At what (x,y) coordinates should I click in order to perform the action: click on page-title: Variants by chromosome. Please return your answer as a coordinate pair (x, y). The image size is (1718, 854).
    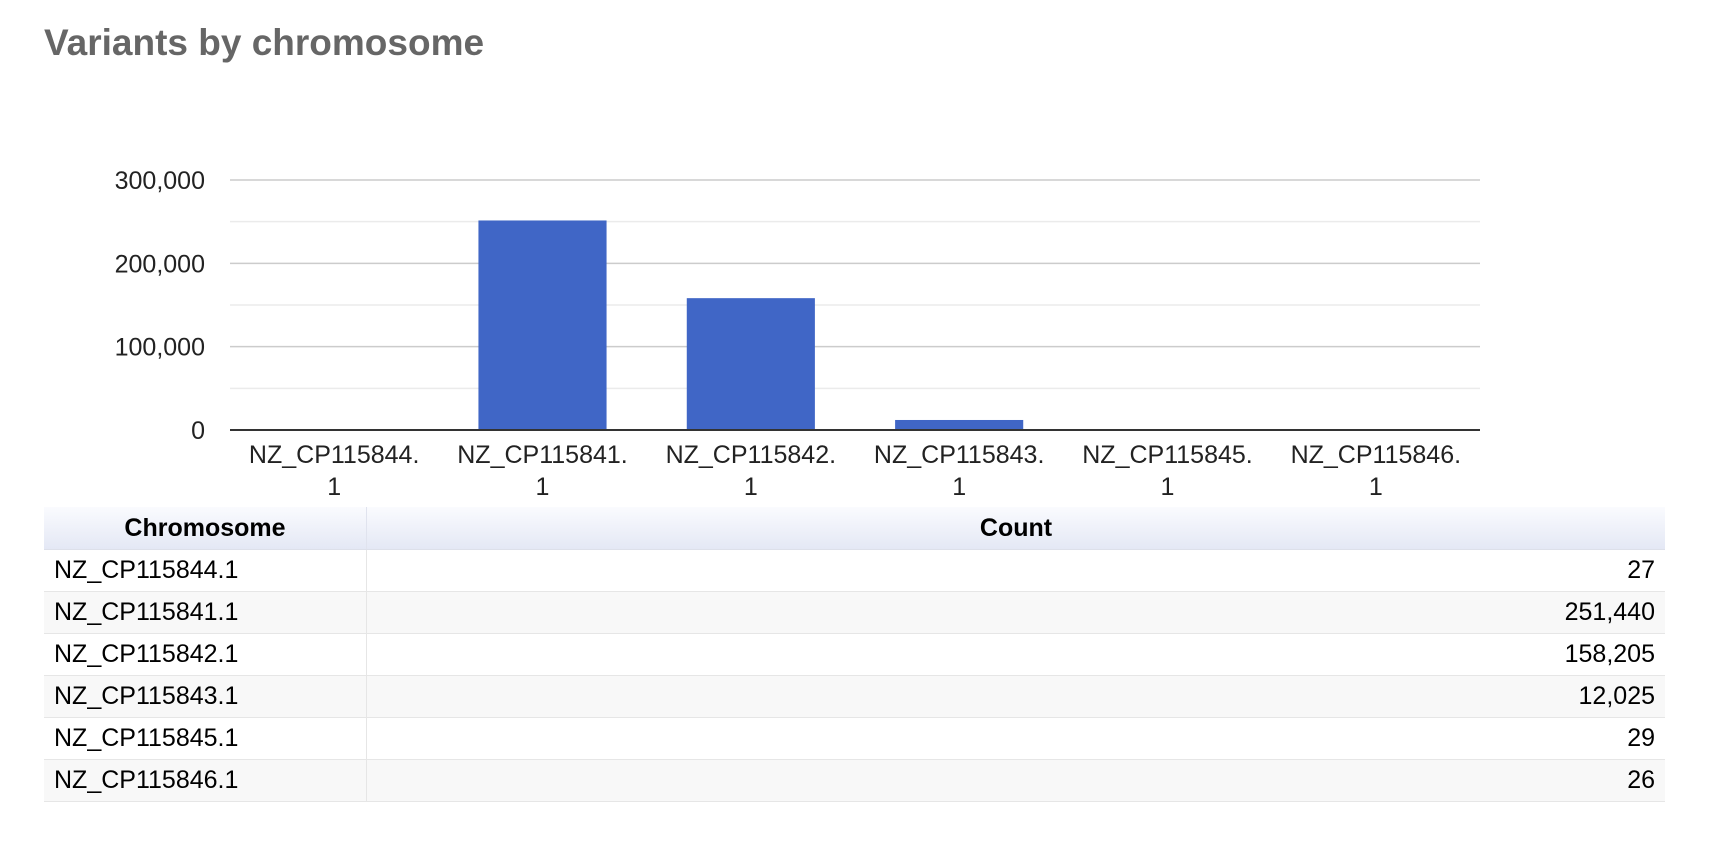
    Looking at the image, I should click on (264, 42).